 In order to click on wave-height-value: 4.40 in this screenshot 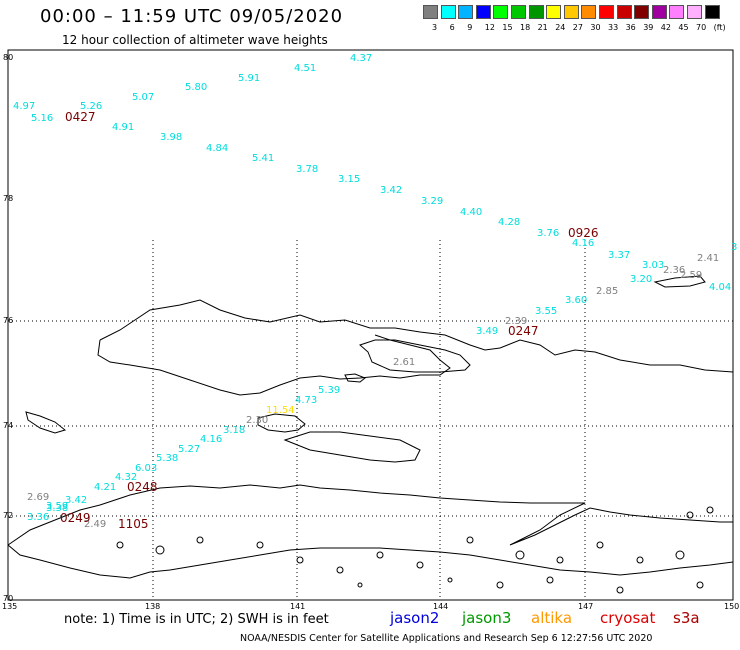, I will do `click(471, 212)`.